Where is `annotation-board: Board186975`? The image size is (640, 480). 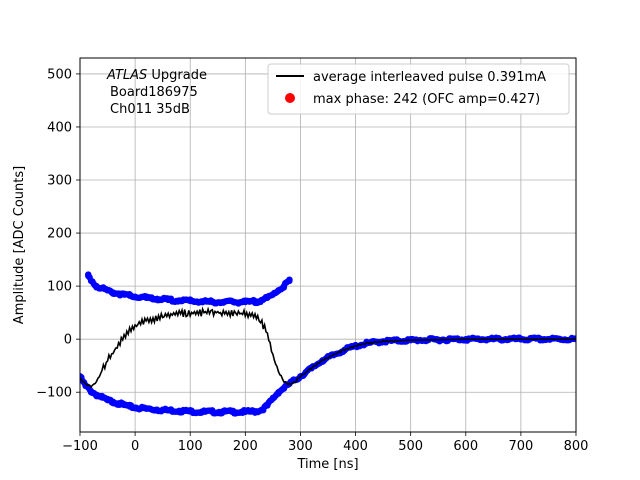 annotation-board: Board186975 is located at coordinates (154, 92).